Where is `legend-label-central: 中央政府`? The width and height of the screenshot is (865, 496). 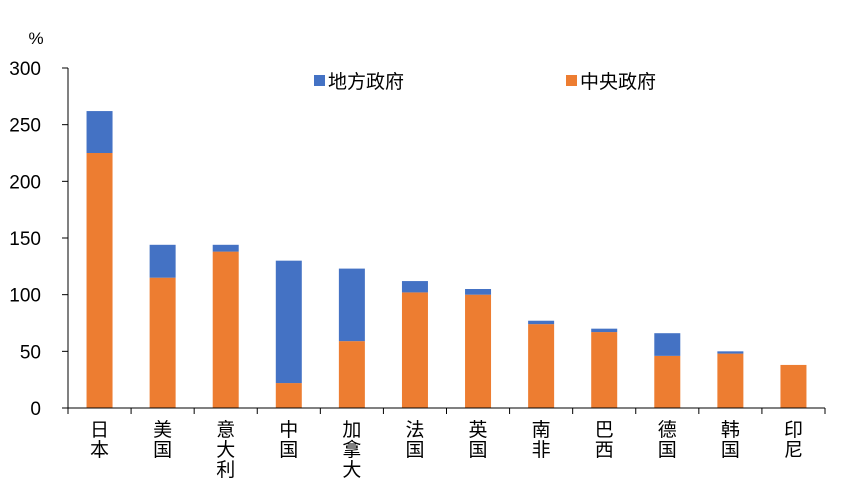
legend-label-central: 中央政府 is located at coordinates (618, 82).